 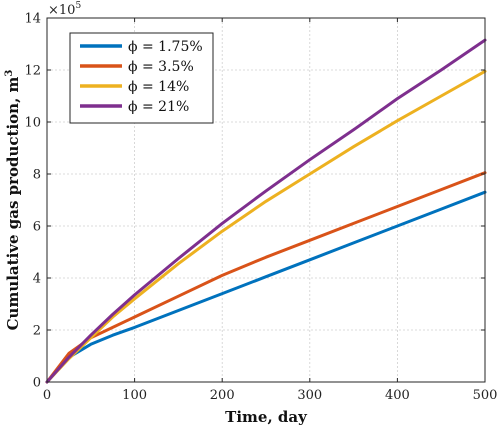 I want to click on y-tick-label: 6, so click(x=37, y=227).